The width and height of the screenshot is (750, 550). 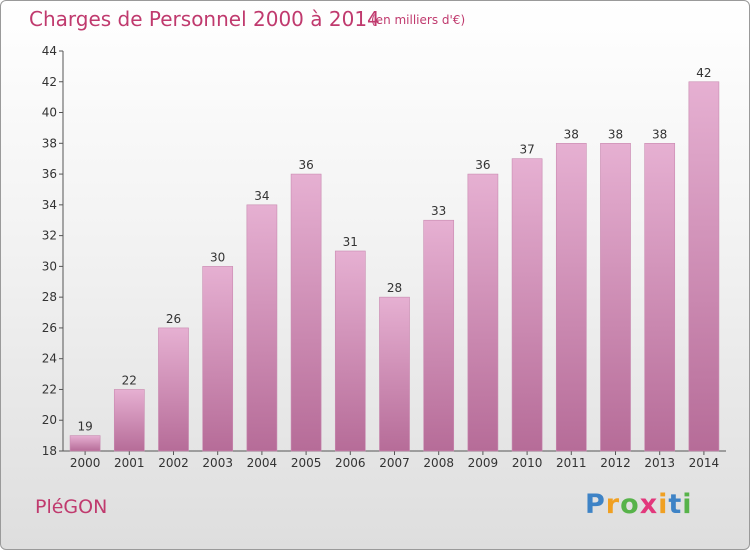 What do you see at coordinates (350, 463) in the screenshot?
I see `x-tick-label: 2006` at bounding box center [350, 463].